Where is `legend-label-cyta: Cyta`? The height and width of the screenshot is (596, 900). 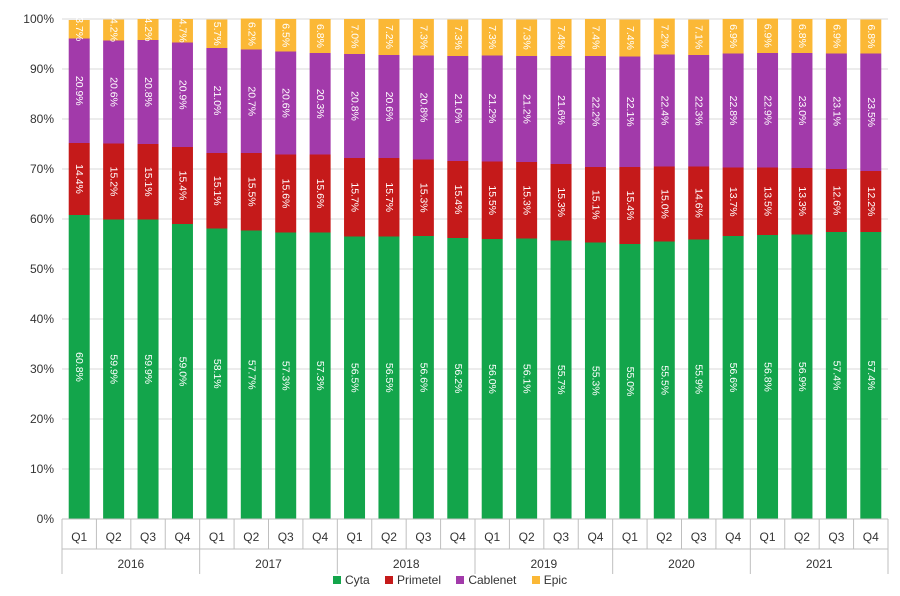
legend-label-cyta: Cyta is located at coordinates (357, 580).